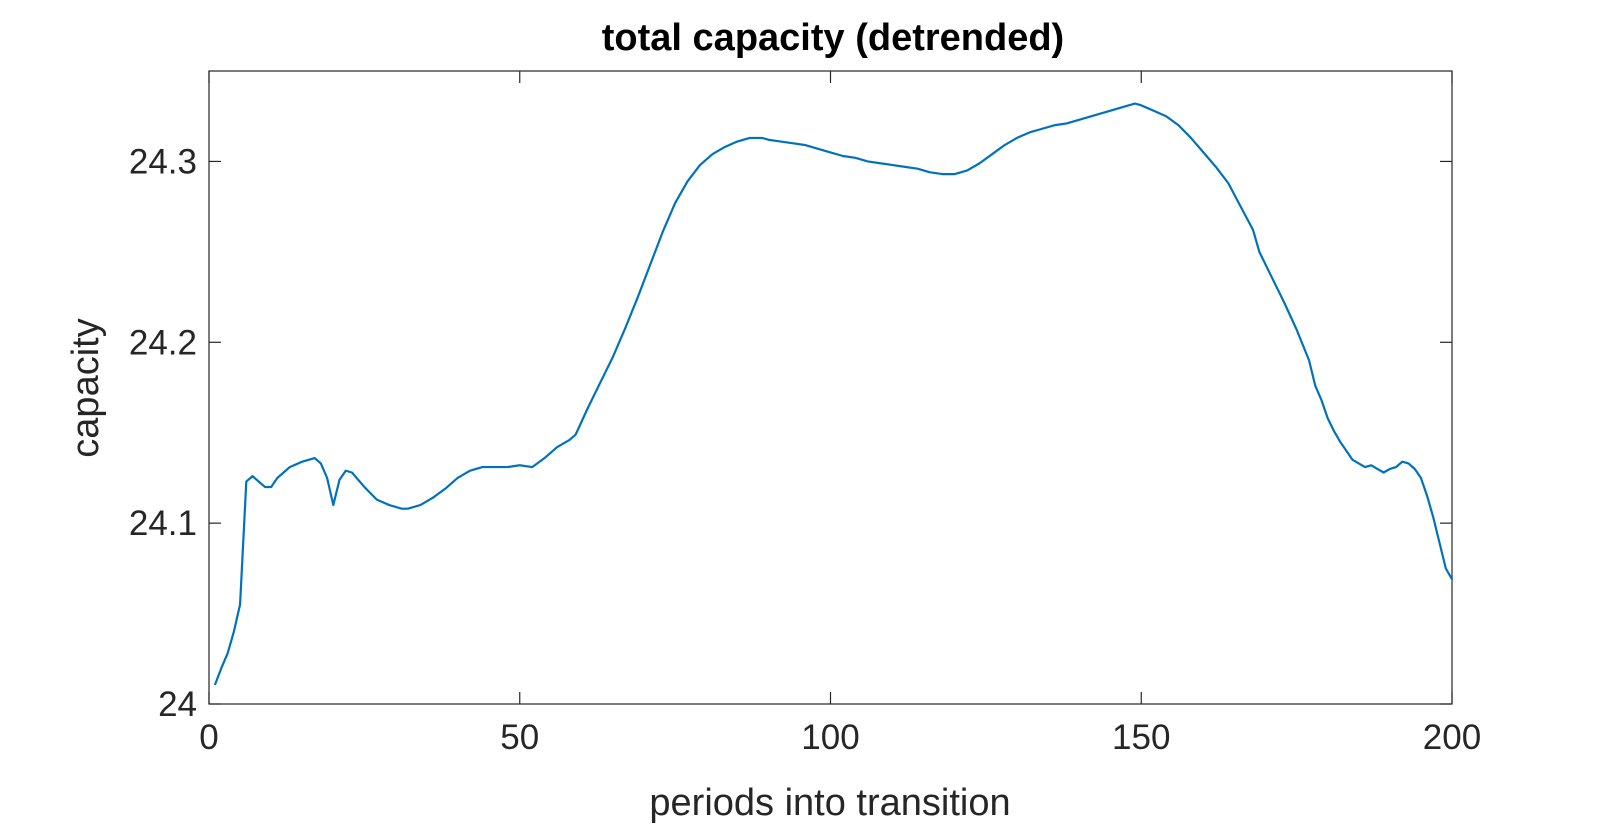 The width and height of the screenshot is (1600, 827). I want to click on y-tick-label: 24.1, so click(163, 523).